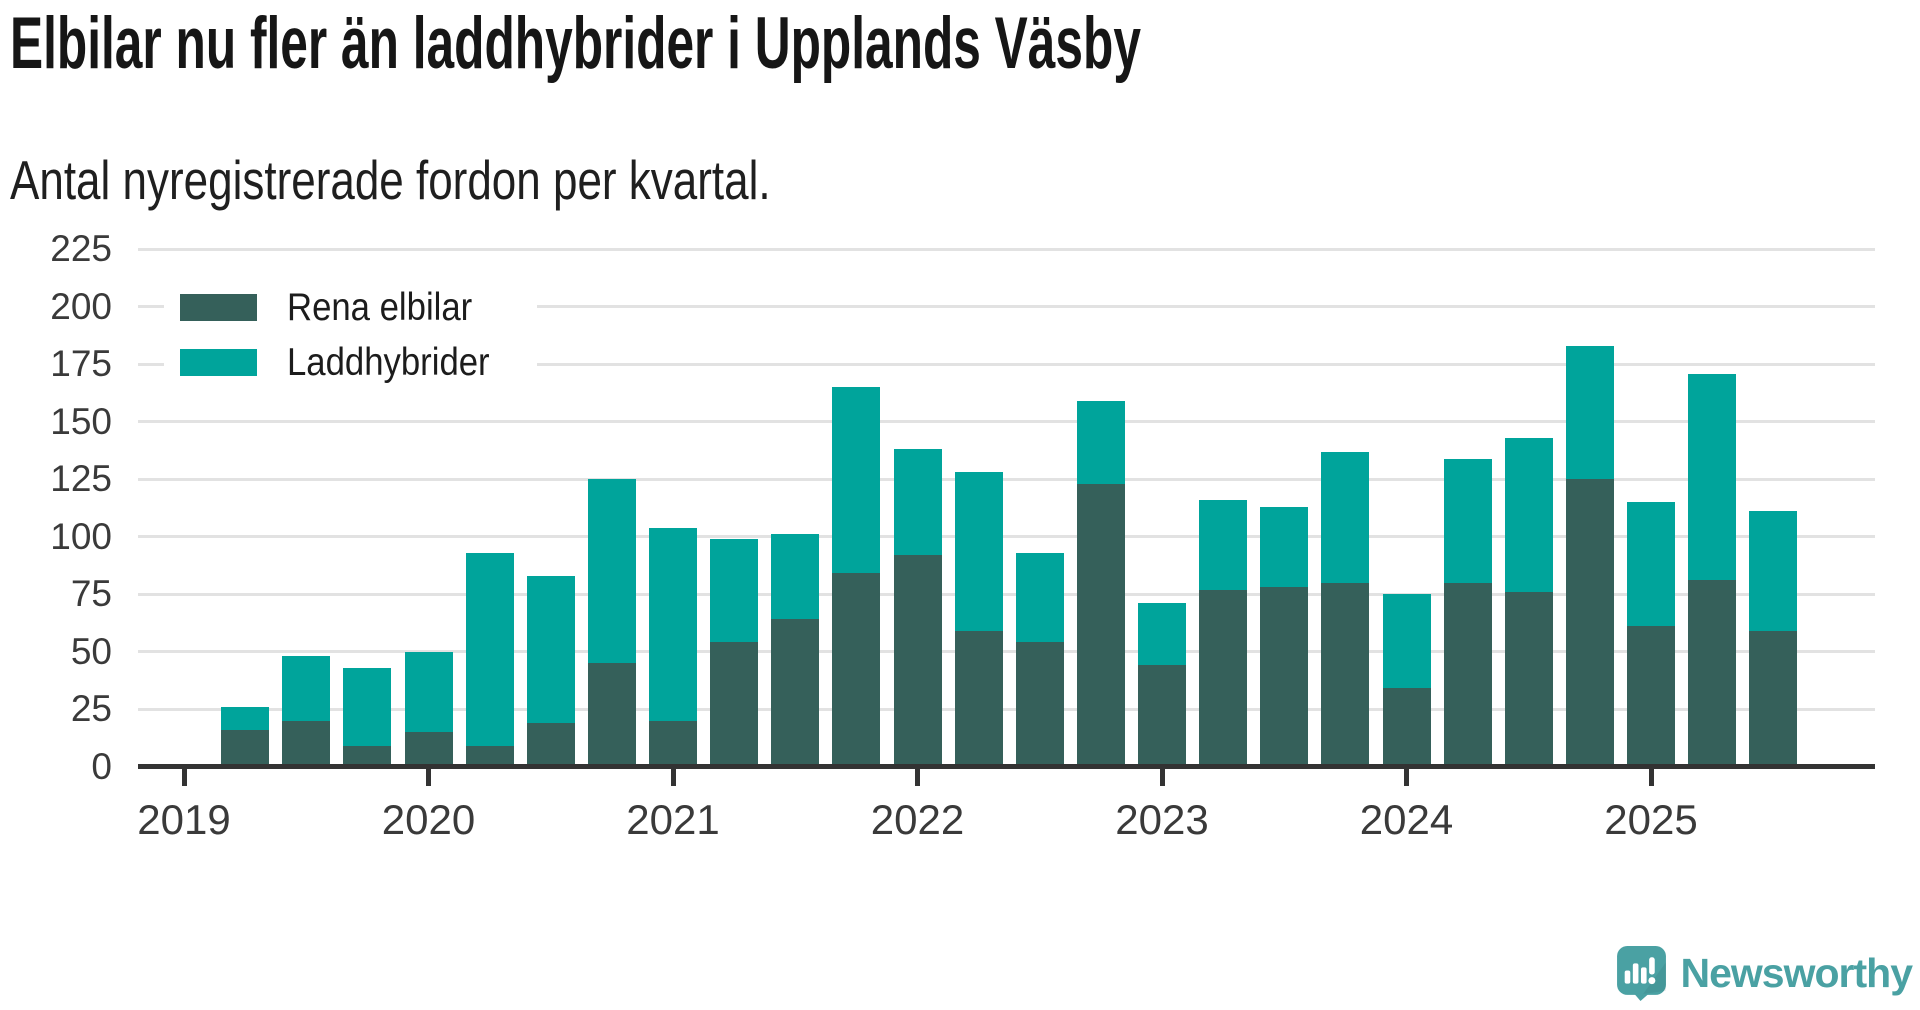 Image resolution: width=1920 pixels, height=1010 pixels. I want to click on legend-label-rena-elbilar: Rena elbilar, so click(380, 307).